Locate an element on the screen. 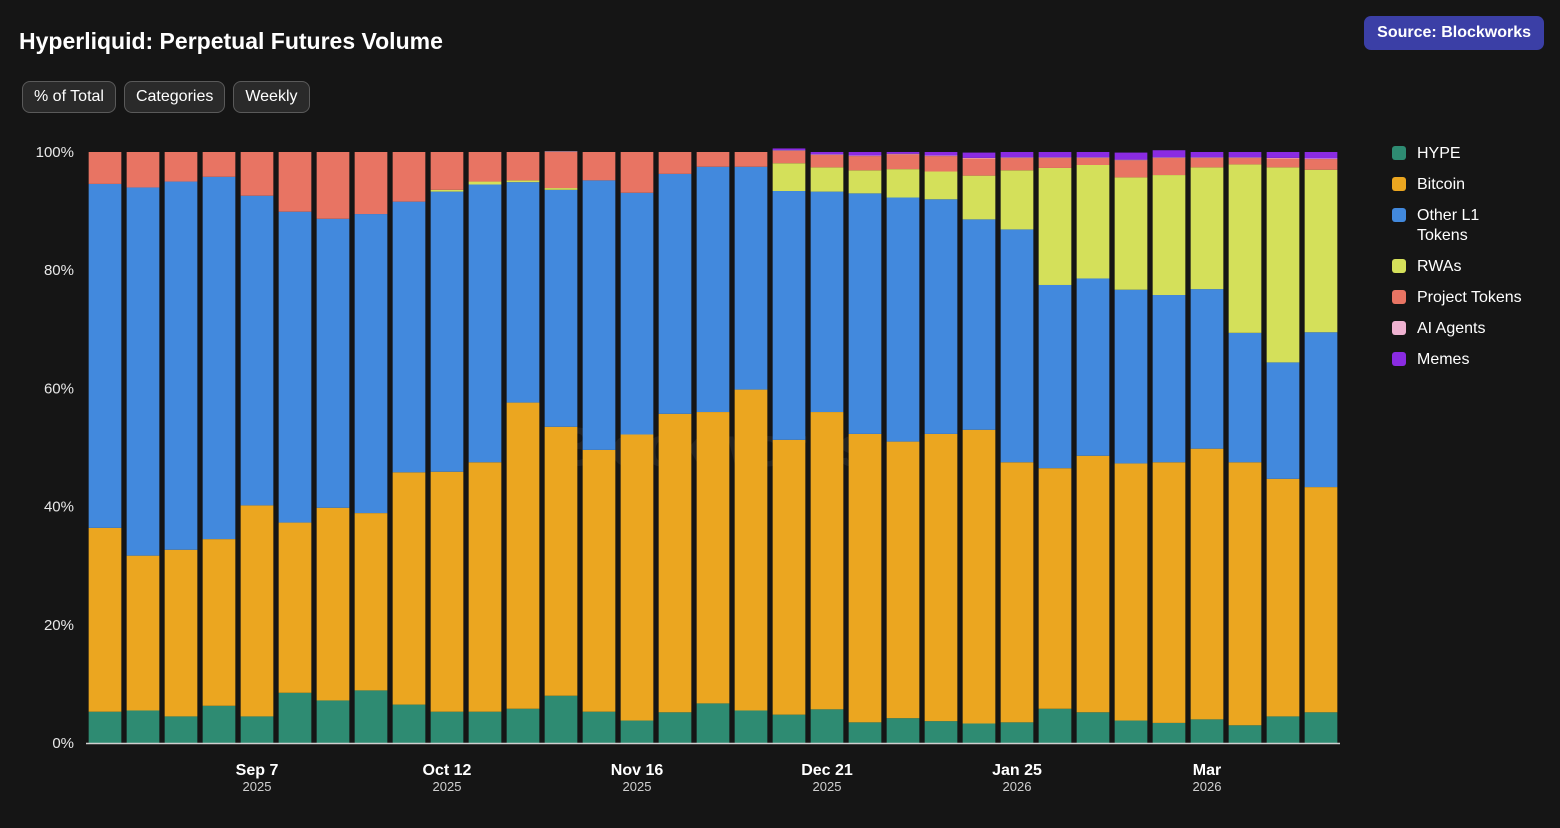 The height and width of the screenshot is (828, 1560). y-tick-label: 80% is located at coordinates (59, 270).